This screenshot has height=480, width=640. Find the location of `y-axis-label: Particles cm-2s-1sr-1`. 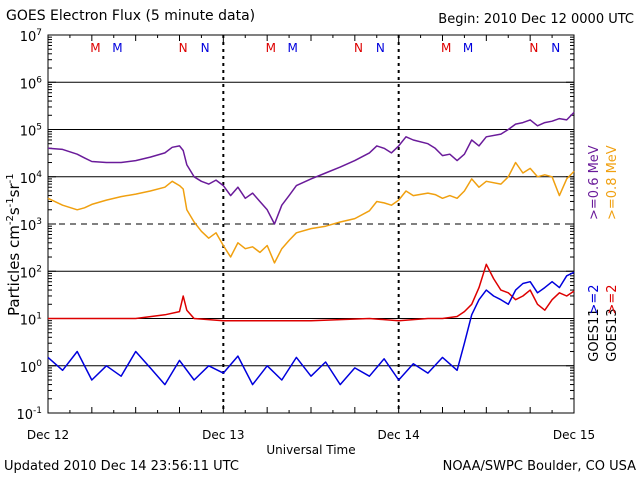

y-axis-label: Particles cm-2s-1sr-1 is located at coordinates (14, 244).